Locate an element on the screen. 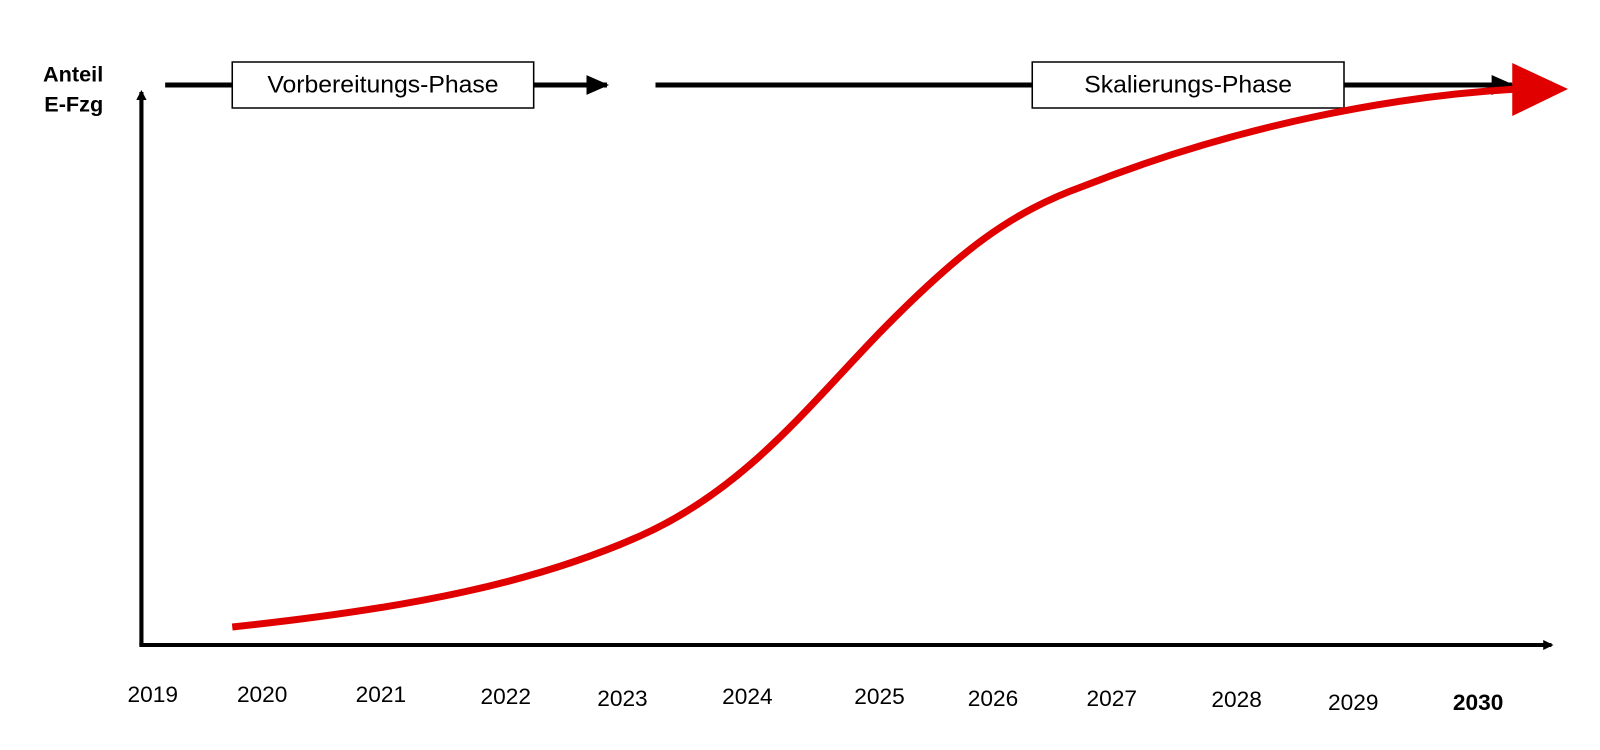 The image size is (1600, 750). phase-label: Skalierungs-Phase is located at coordinates (1188, 85).